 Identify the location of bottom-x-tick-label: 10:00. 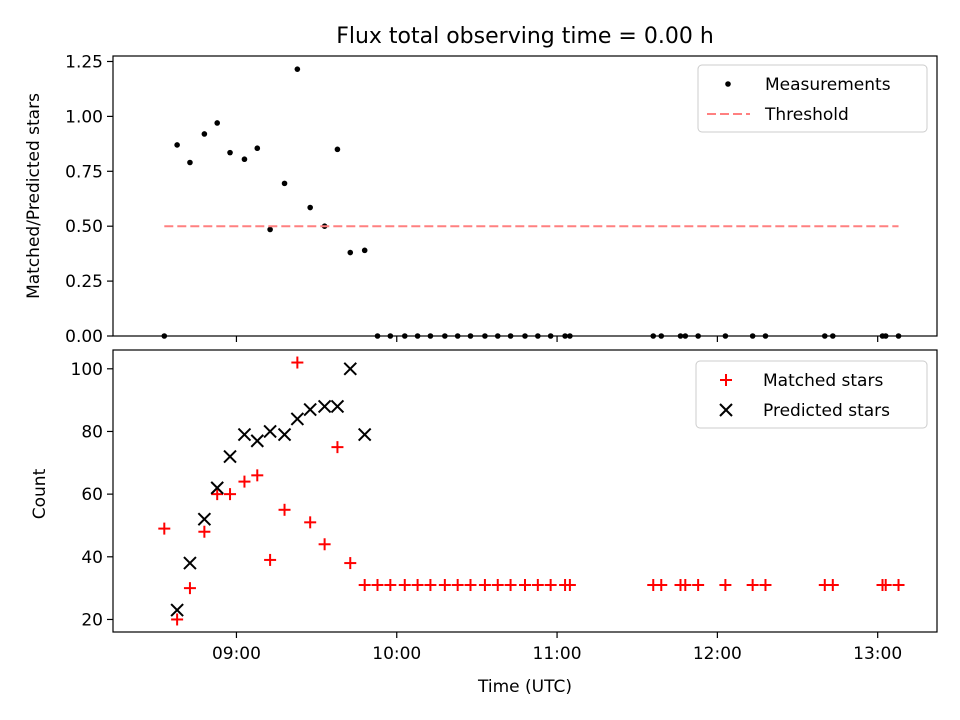
(396, 654).